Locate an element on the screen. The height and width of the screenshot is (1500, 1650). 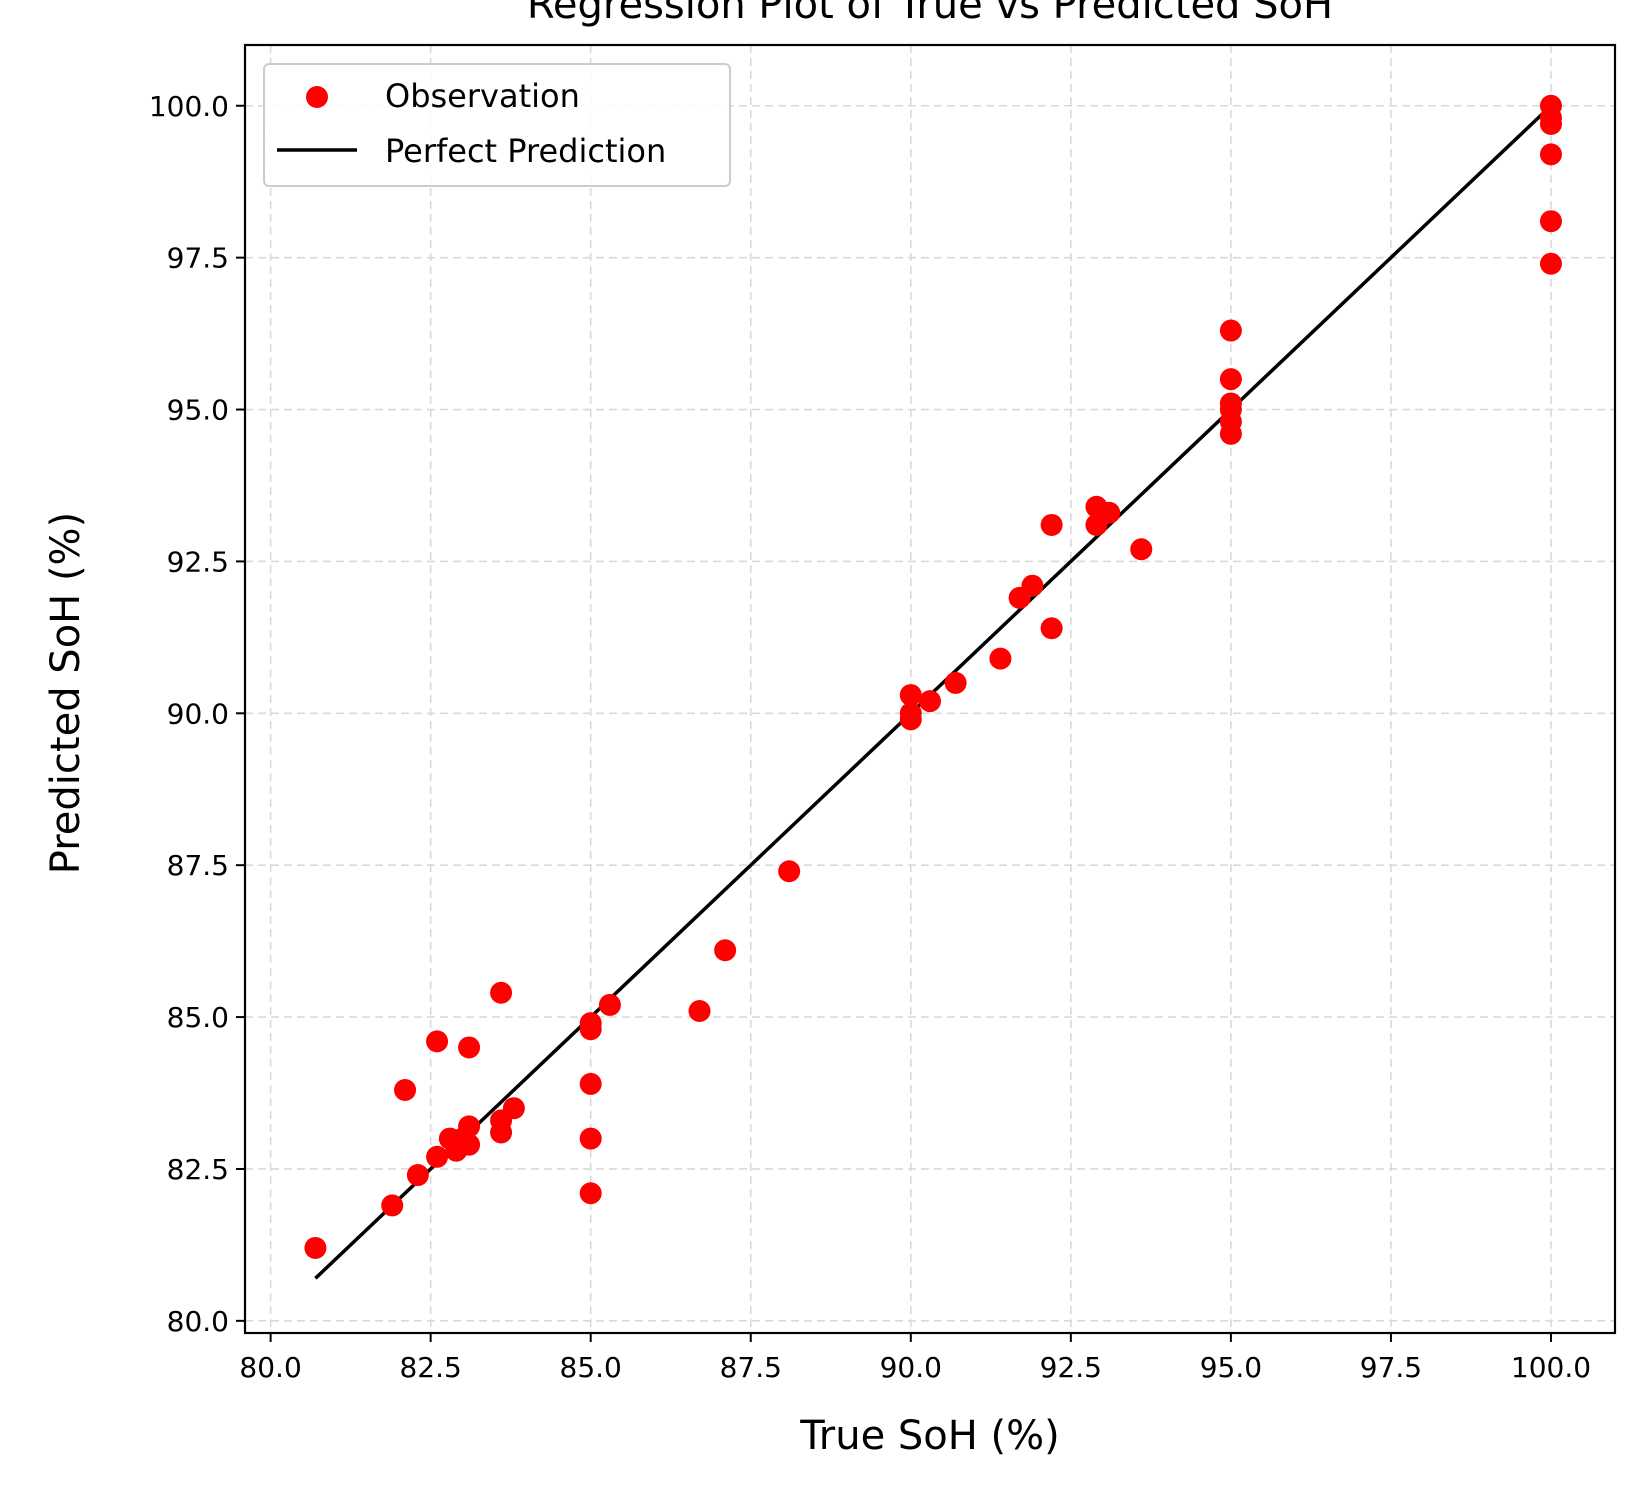
y-tick-label: 82.5 is located at coordinates (198, 1169).